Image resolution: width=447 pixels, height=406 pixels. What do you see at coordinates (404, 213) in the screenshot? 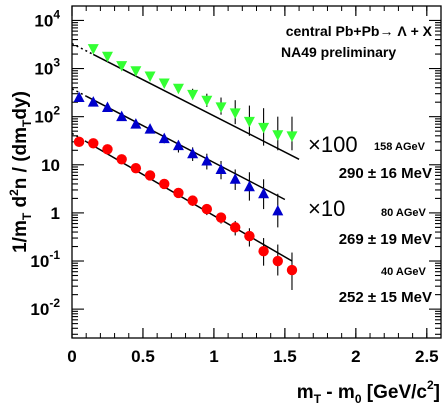
I see `series-energy-label: 80 AGeV` at bounding box center [404, 213].